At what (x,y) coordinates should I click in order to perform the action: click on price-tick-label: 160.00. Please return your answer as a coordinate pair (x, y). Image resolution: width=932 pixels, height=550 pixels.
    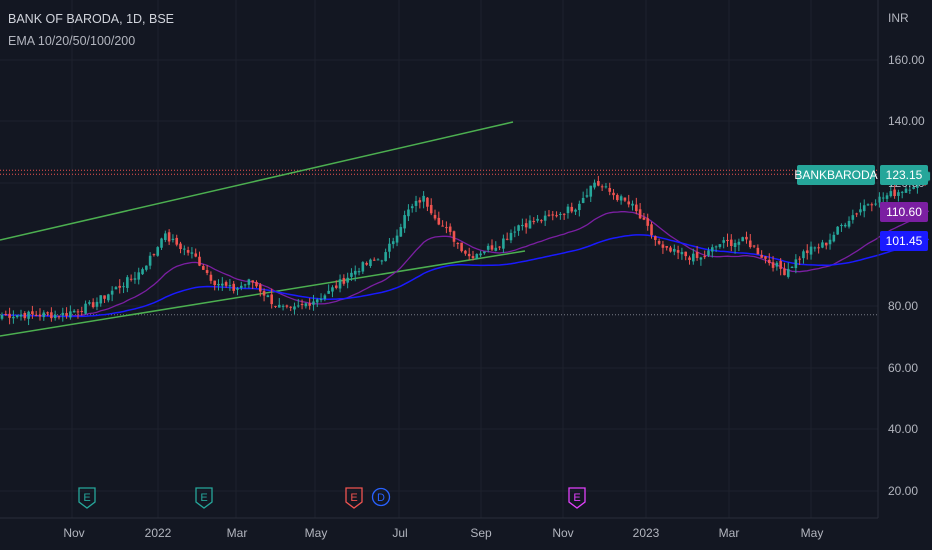
    Looking at the image, I should click on (906, 60).